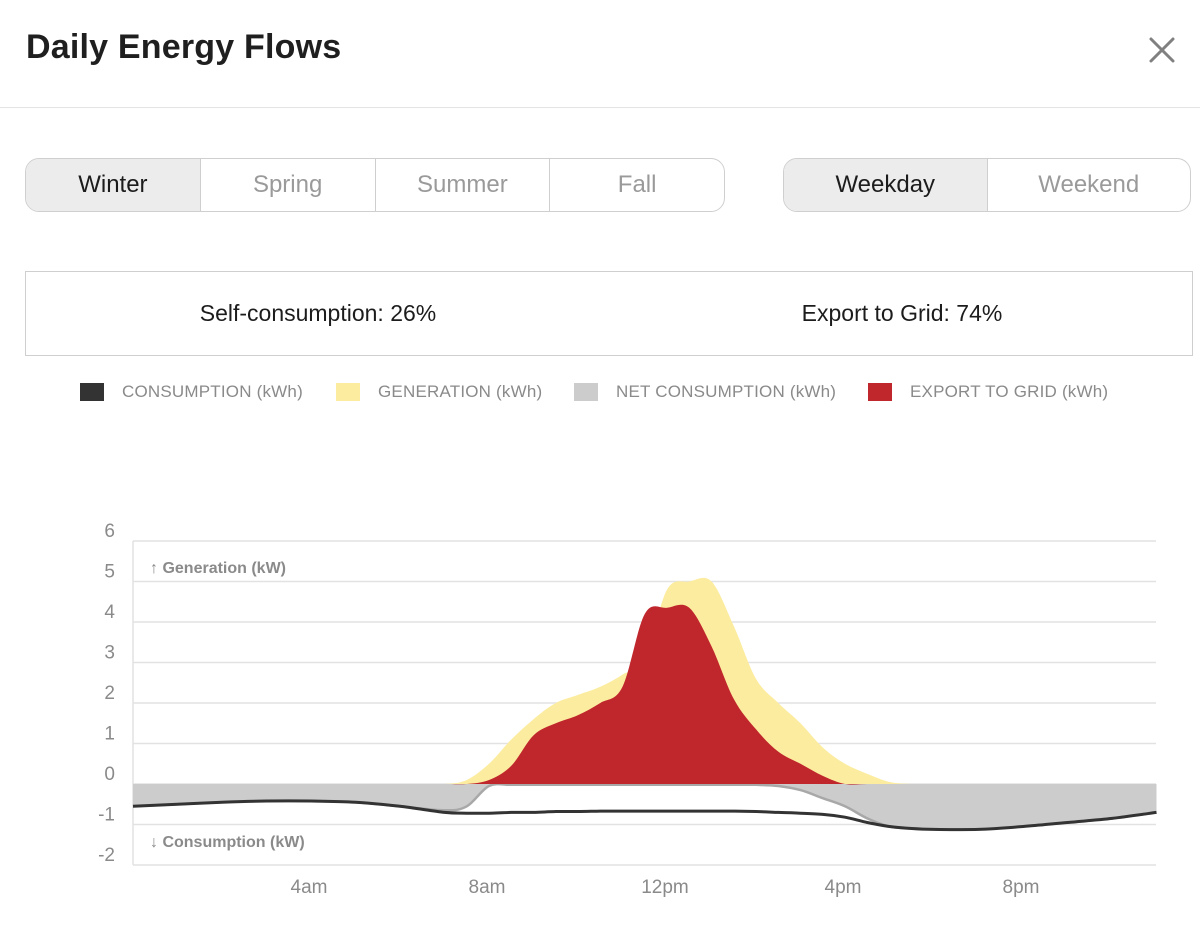 Image resolution: width=1200 pixels, height=948 pixels. Describe the element at coordinates (109, 693) in the screenshot. I see `y-tick-label: 2` at that location.